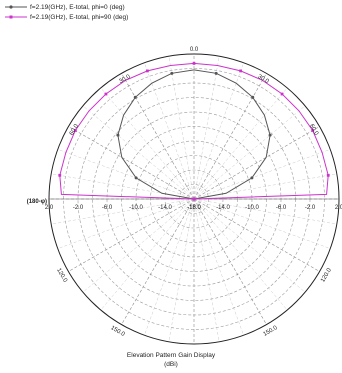  I want to click on angle-tick-label: 0.0, so click(194, 50).